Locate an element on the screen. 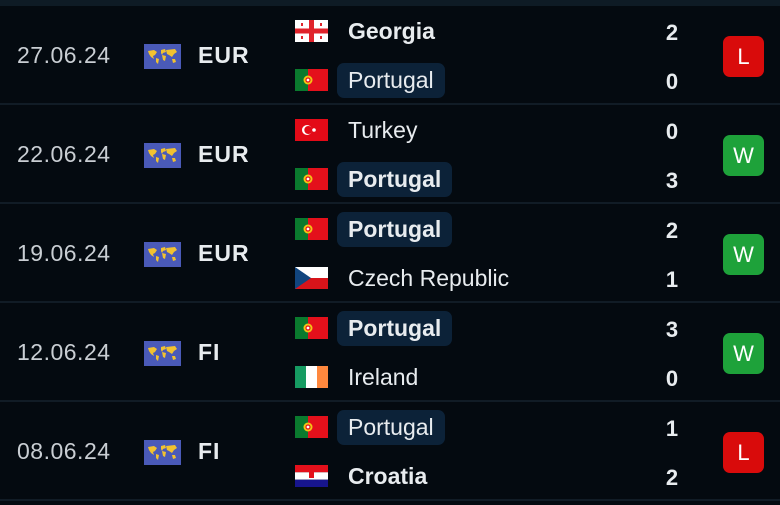  match-date: 08.06.24 is located at coordinates (64, 451).